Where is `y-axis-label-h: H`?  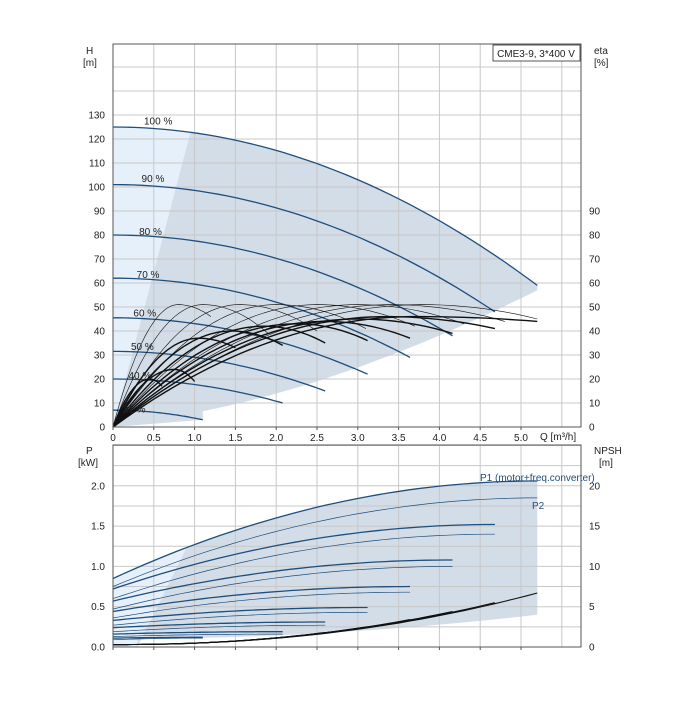
y-axis-label-h: H is located at coordinates (89, 51).